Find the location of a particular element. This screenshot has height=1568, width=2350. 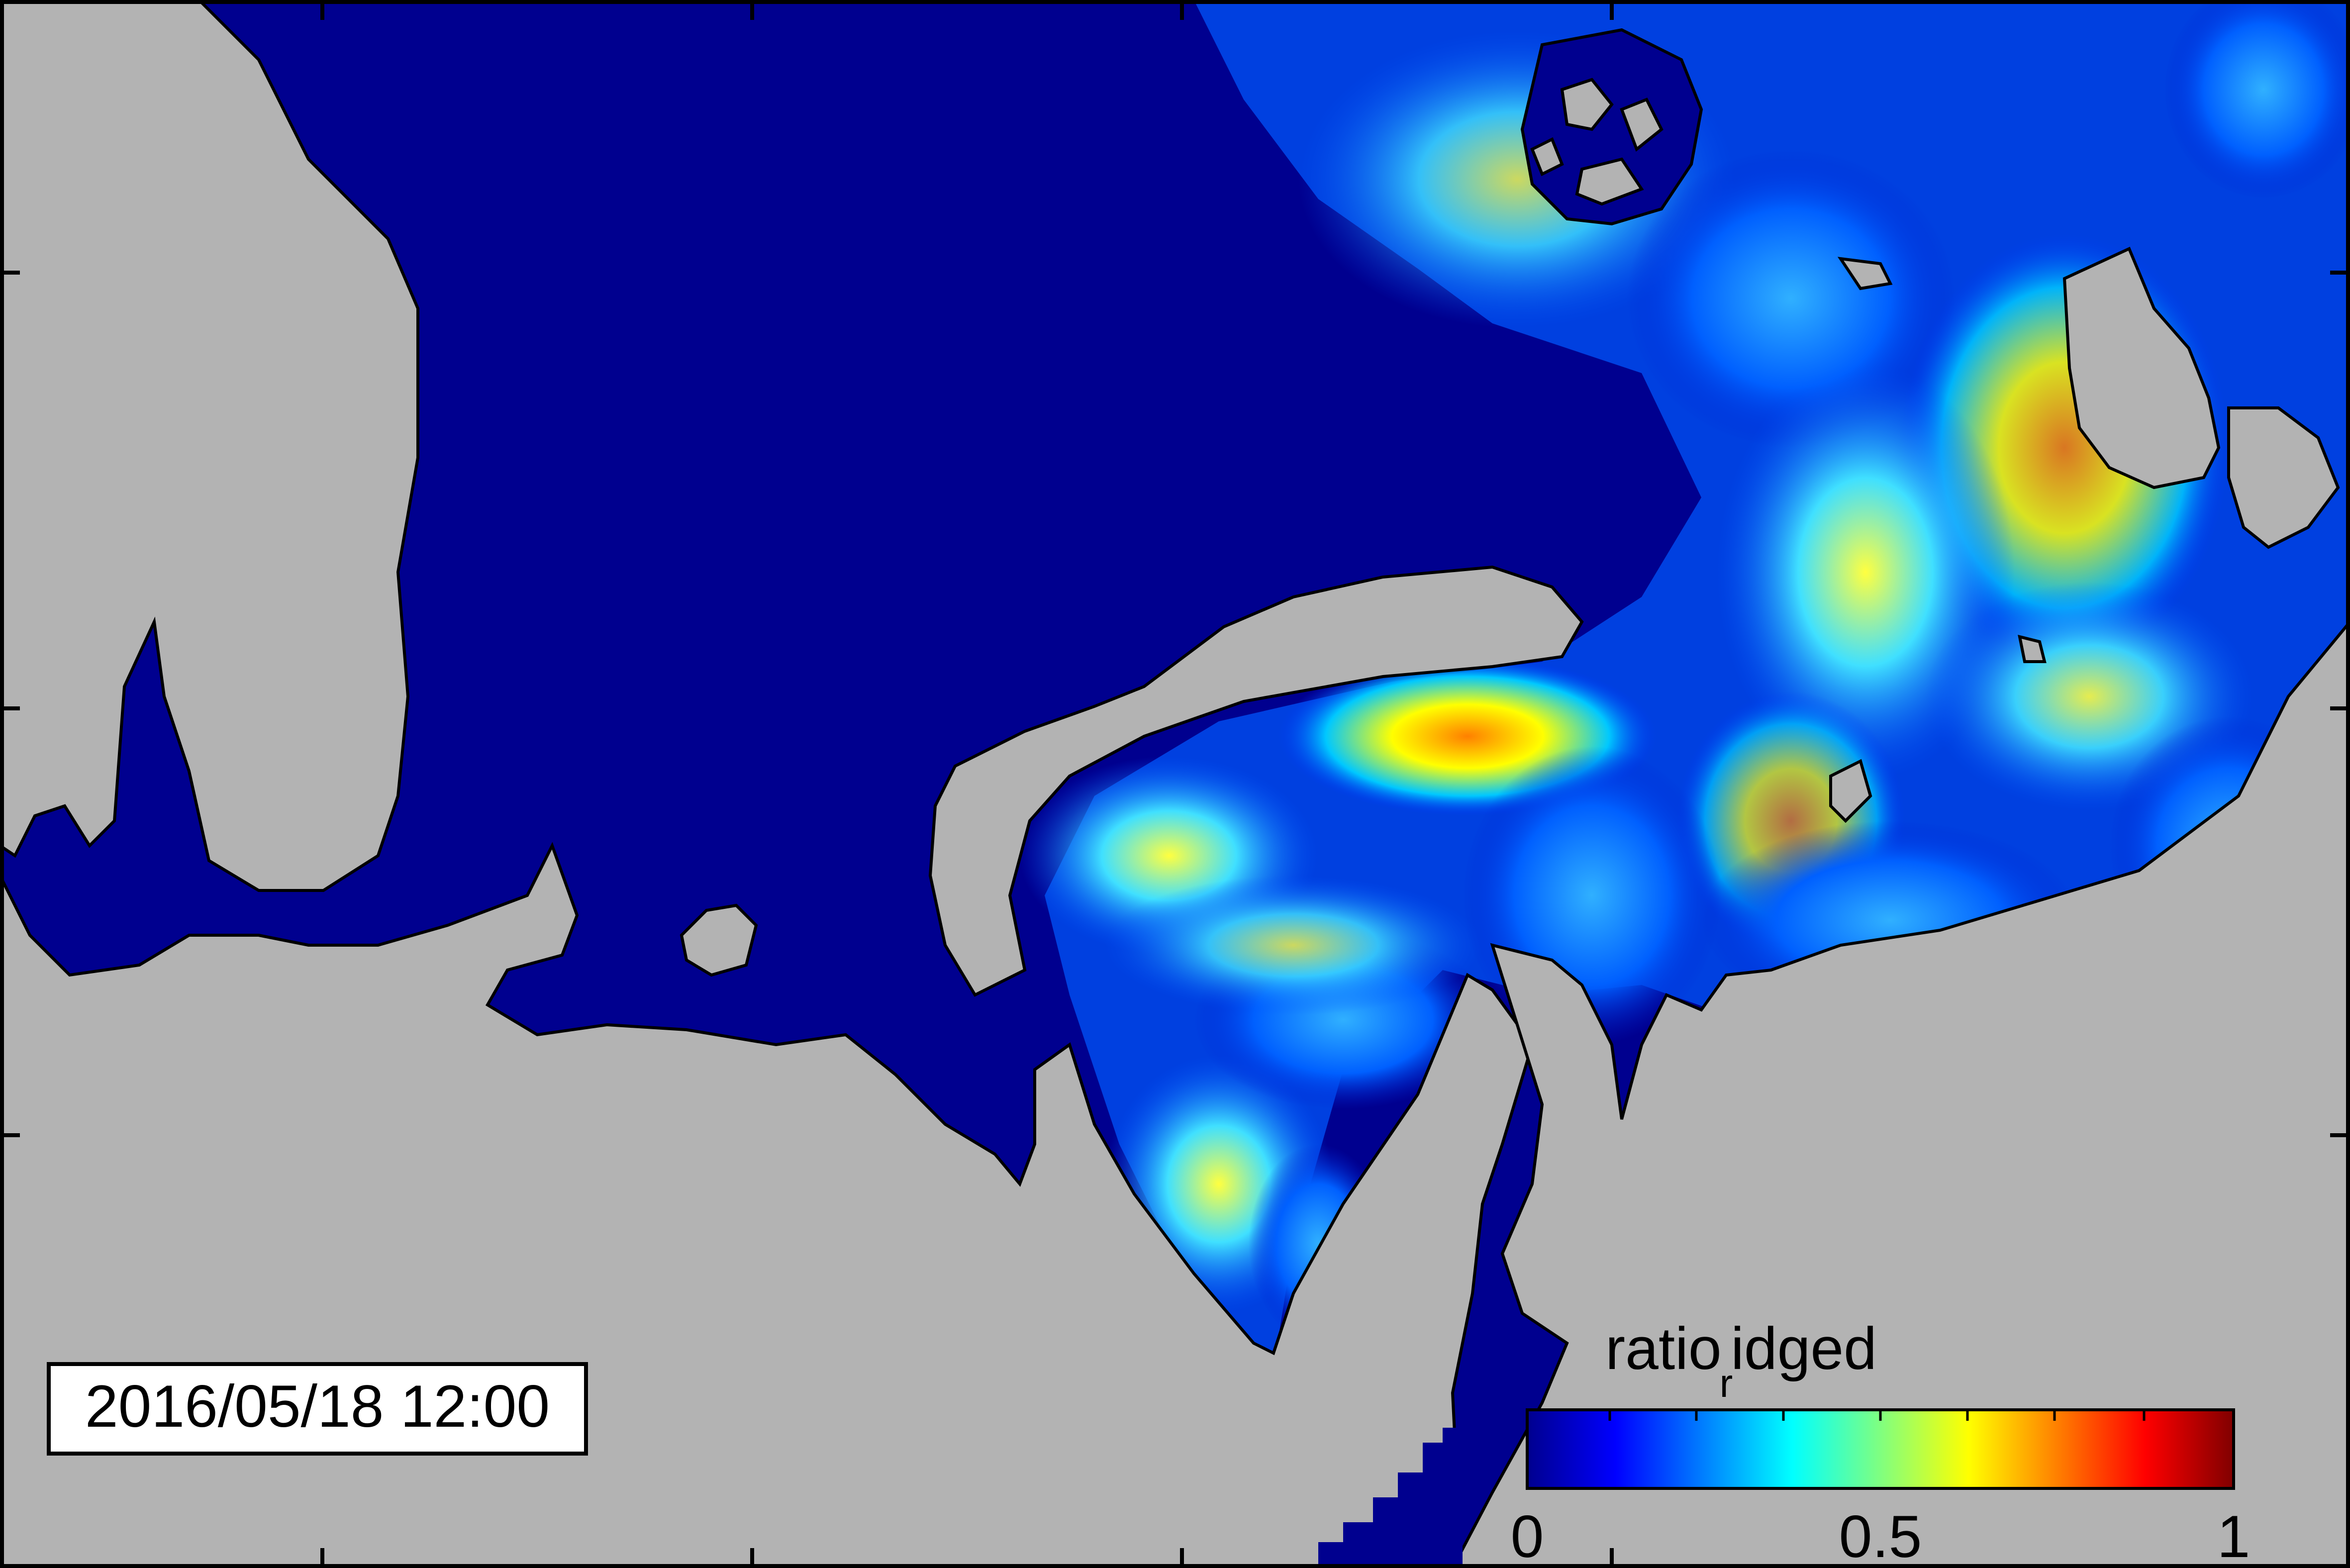

colorbar-gradient is located at coordinates (1880, 1449).